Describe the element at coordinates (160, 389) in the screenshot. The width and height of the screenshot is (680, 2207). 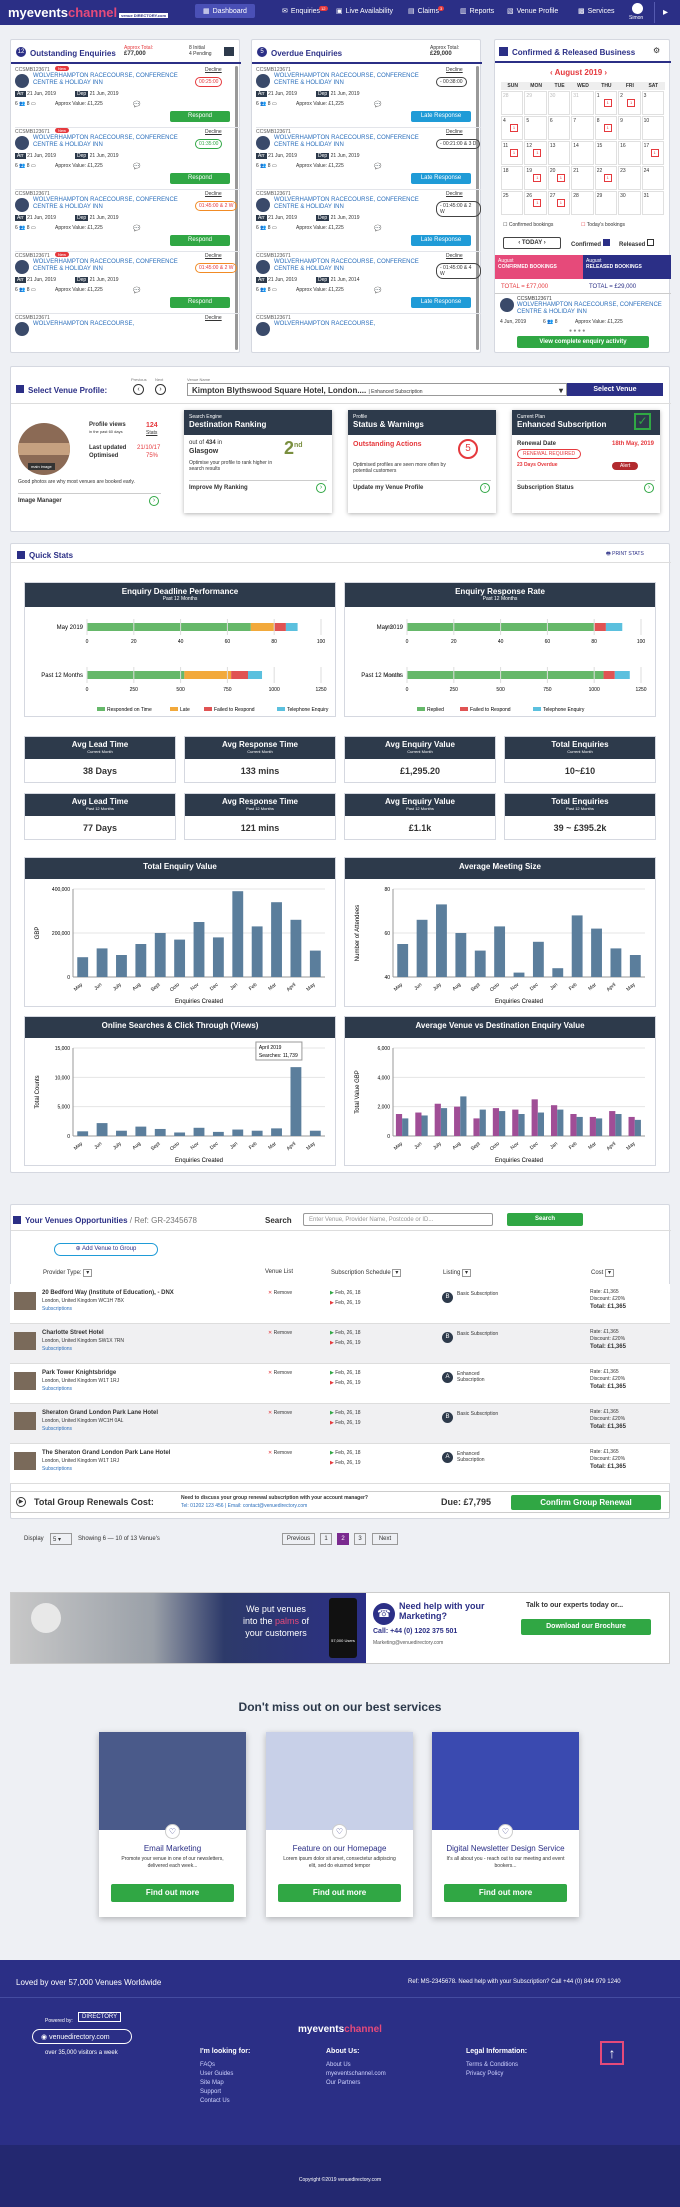
I see `next-venue-button: ›` at that location.